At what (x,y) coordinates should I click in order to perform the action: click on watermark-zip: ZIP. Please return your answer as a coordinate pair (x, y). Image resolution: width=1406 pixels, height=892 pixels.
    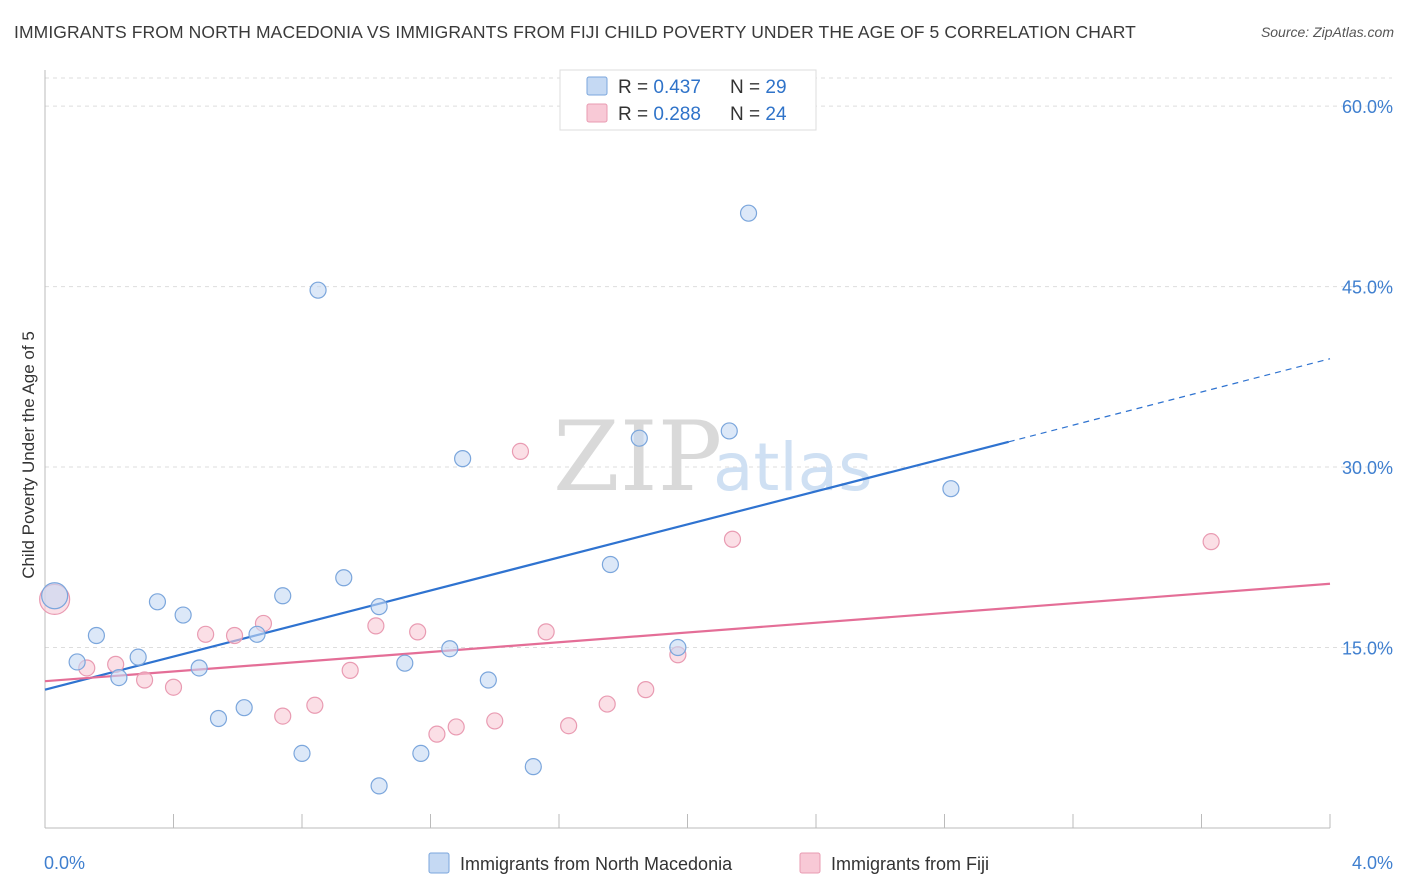
    Looking at the image, I should click on (637, 457).